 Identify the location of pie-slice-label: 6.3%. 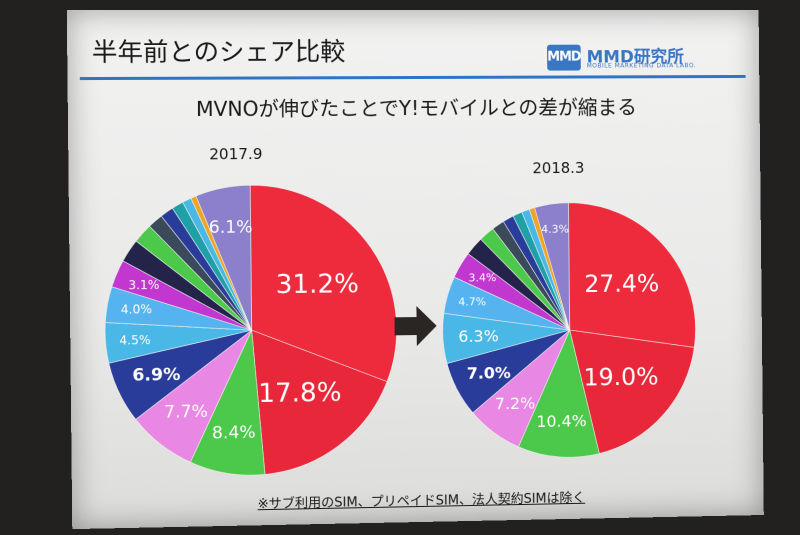
(478, 335).